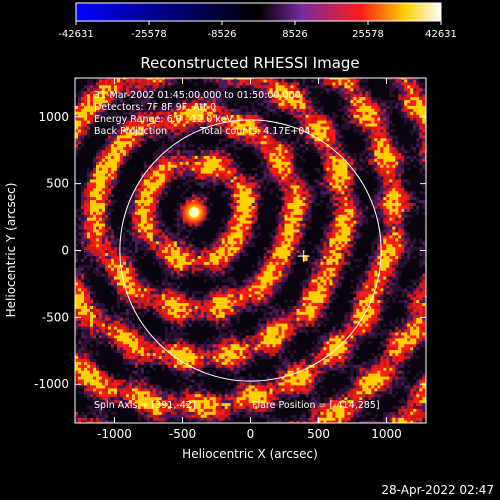 This screenshot has width=500, height=500. Describe the element at coordinates (257, 30) in the screenshot. I see `colorbar-ticks: -42631 -25578 -8526 8526 25578 42631` at that location.